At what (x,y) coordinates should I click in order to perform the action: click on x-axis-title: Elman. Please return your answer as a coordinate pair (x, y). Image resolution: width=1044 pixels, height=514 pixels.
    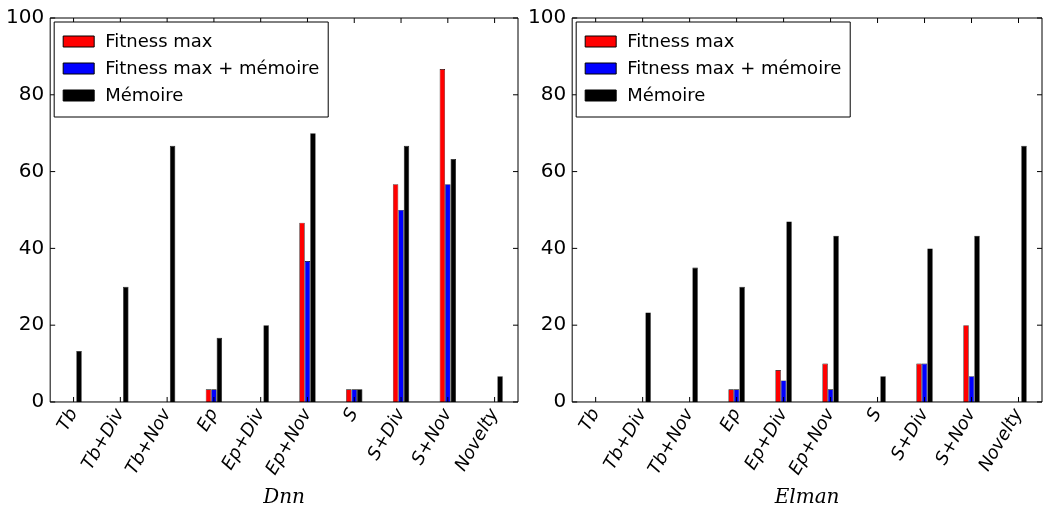
    Looking at the image, I should click on (806, 496).